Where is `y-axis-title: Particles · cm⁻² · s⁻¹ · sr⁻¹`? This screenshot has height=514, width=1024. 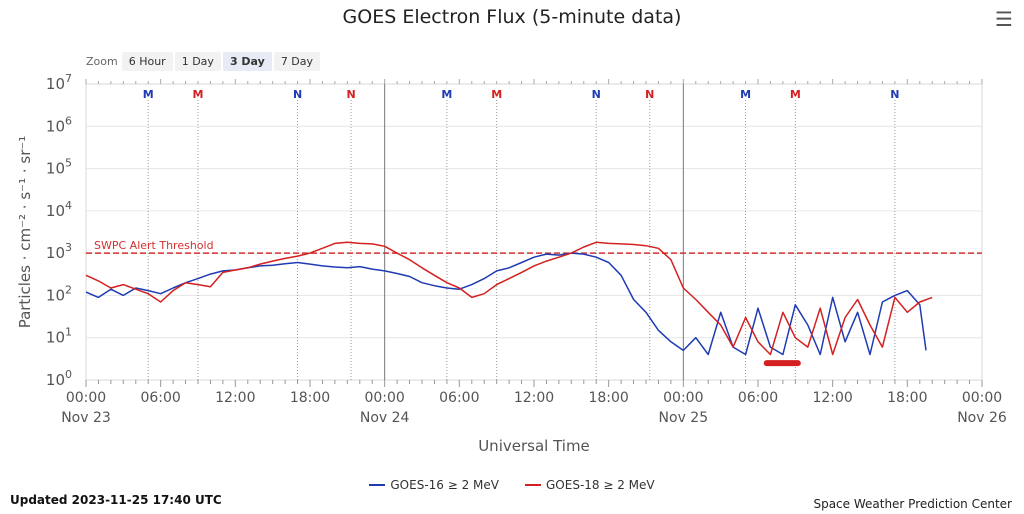 y-axis-title: Particles · cm⁻² · s⁻¹ · sr⁻¹ is located at coordinates (25, 232).